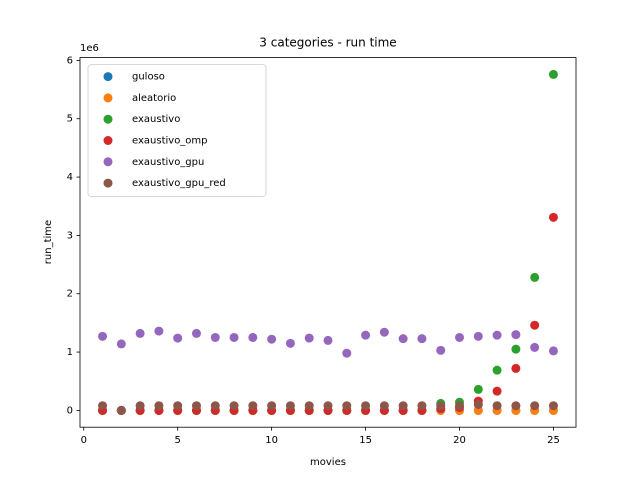 The height and width of the screenshot is (480, 640). I want to click on y-tick-label: 4, so click(70, 177).